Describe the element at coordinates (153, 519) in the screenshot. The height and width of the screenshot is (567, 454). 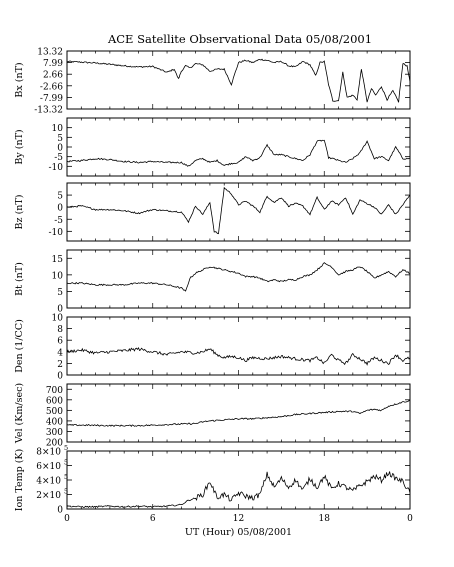
I see `xtick-label: 6` at that location.